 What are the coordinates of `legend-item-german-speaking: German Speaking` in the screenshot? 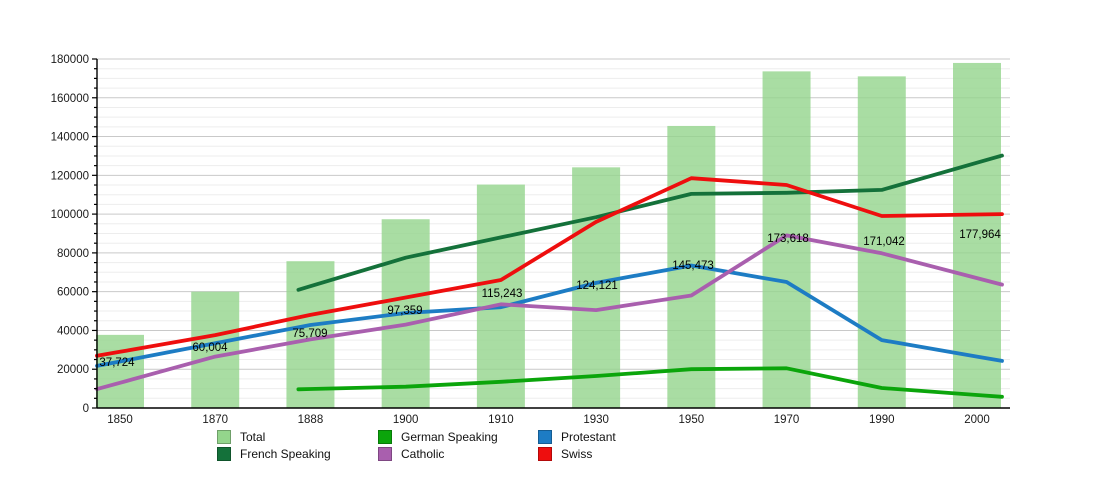 It's located at (438, 437).